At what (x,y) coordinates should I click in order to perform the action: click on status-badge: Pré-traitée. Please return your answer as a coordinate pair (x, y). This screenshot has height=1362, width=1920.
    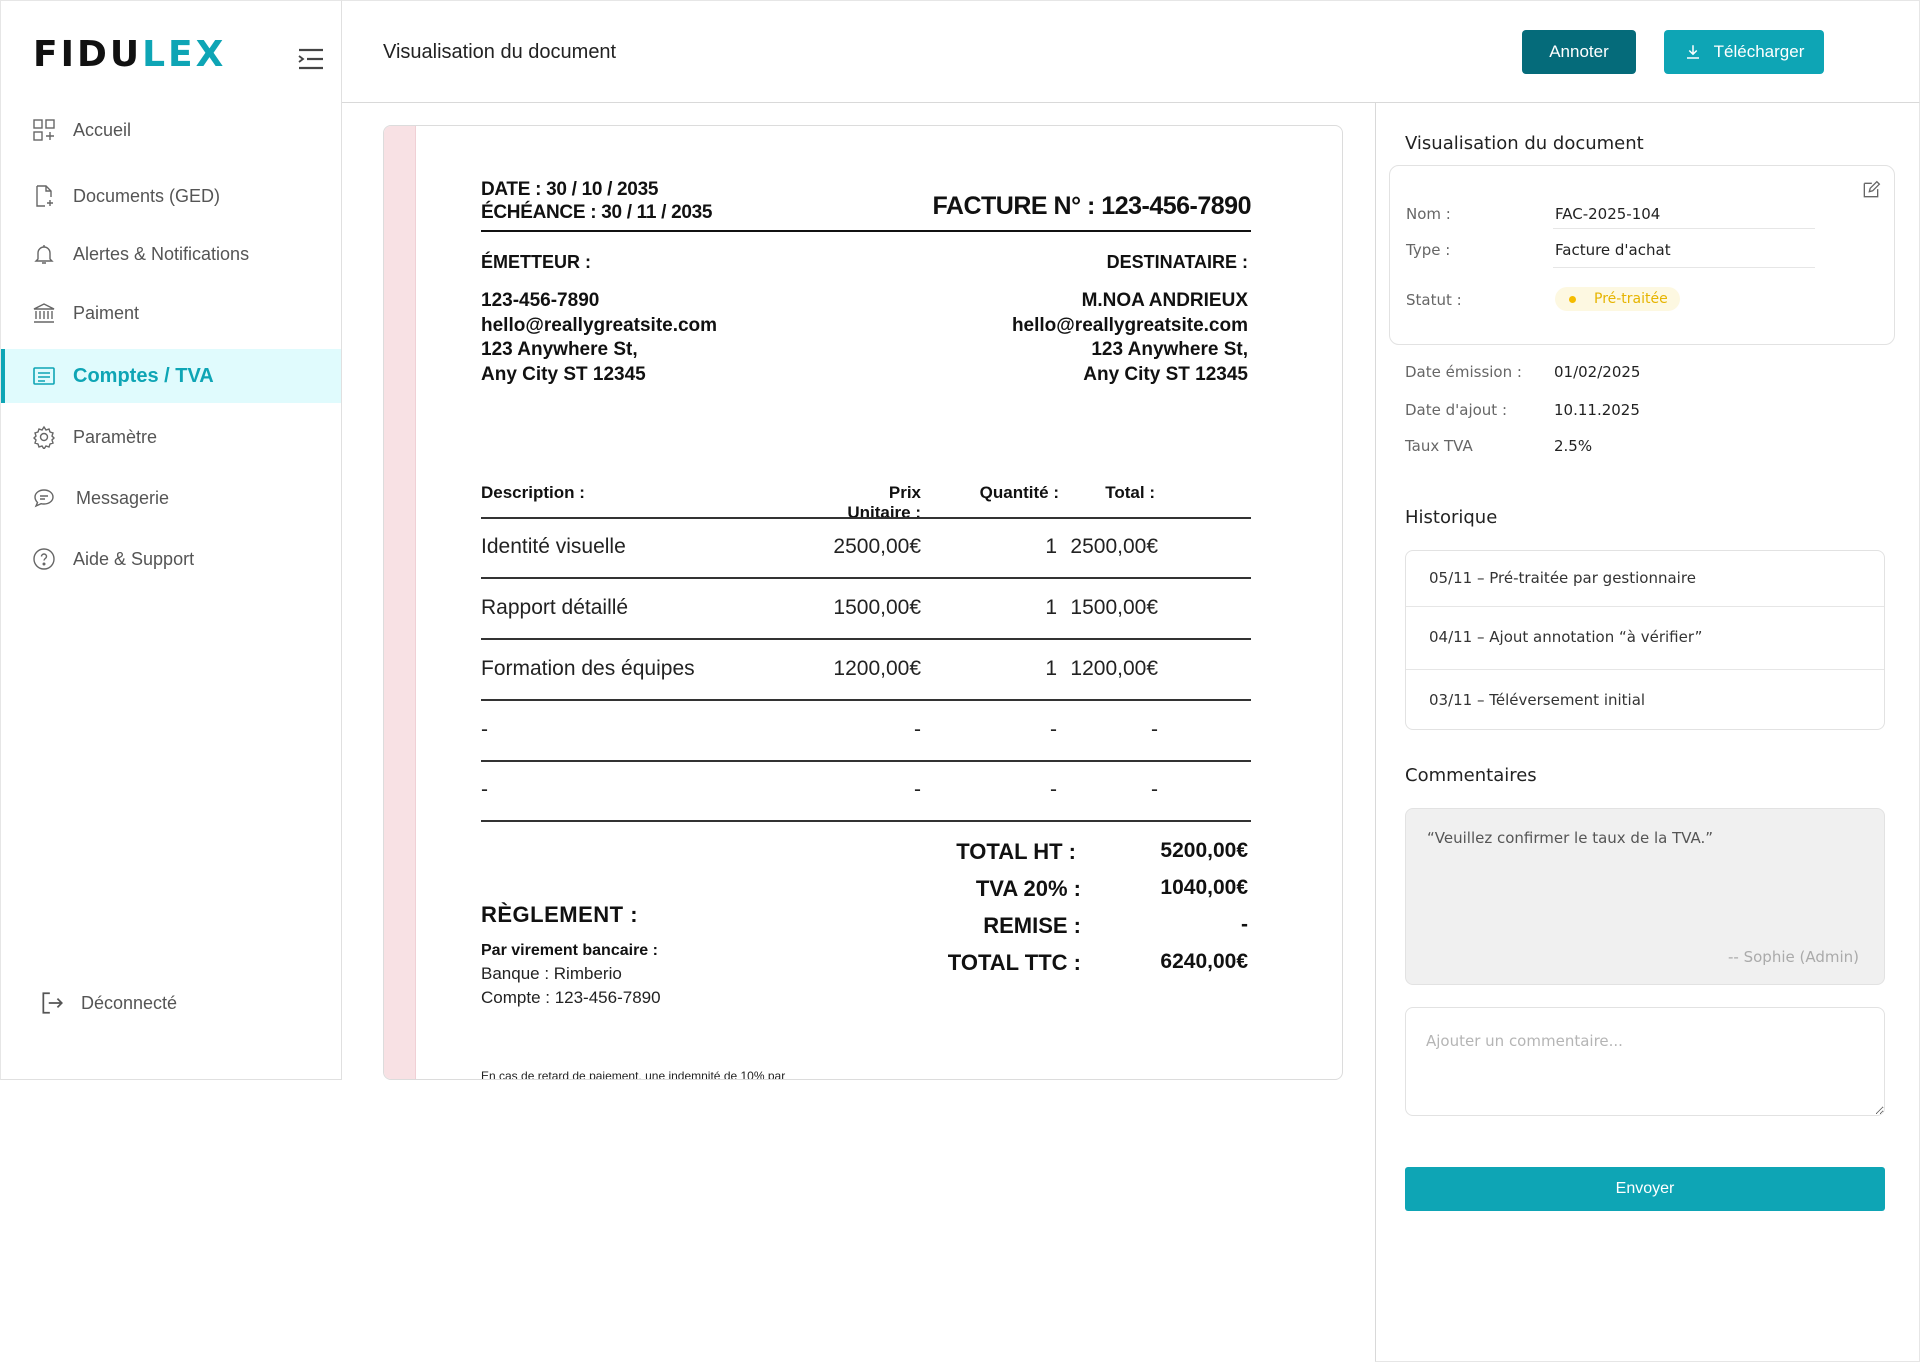
    Looking at the image, I should click on (1617, 299).